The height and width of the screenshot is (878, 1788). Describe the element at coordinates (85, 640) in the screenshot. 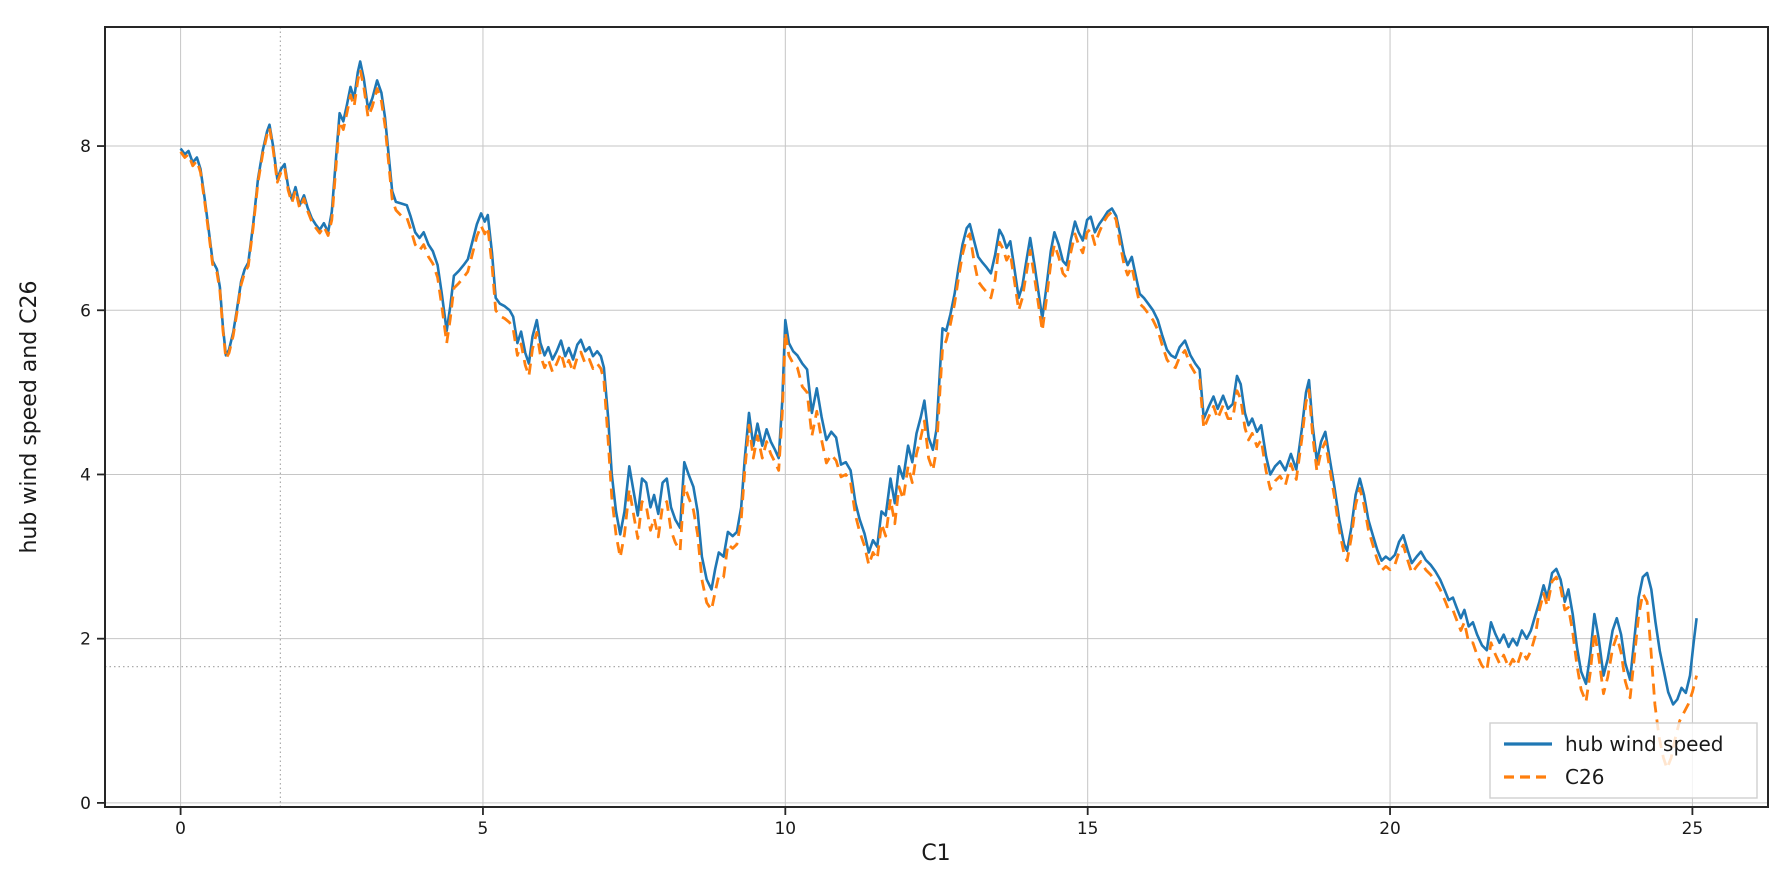

I see `y-tick-label-2: 2` at that location.